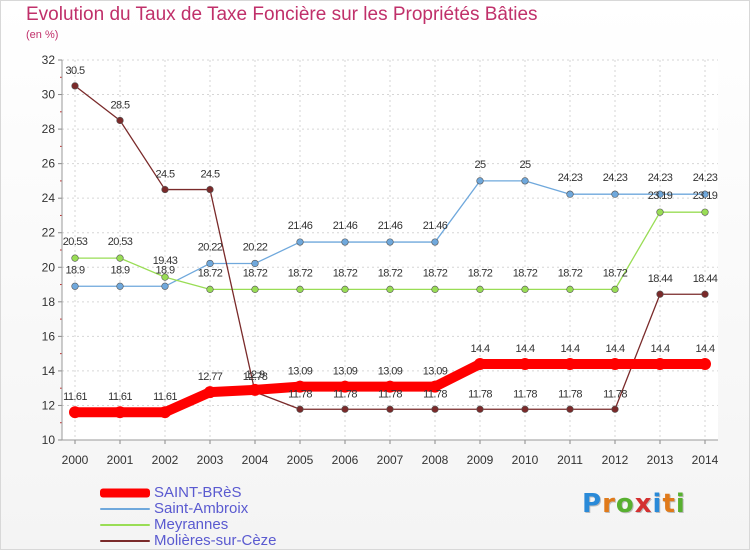 The image size is (750, 550). Describe the element at coordinates (191, 524) in the screenshot. I see `legend-label-meyrannes: Meyrannes` at that location.